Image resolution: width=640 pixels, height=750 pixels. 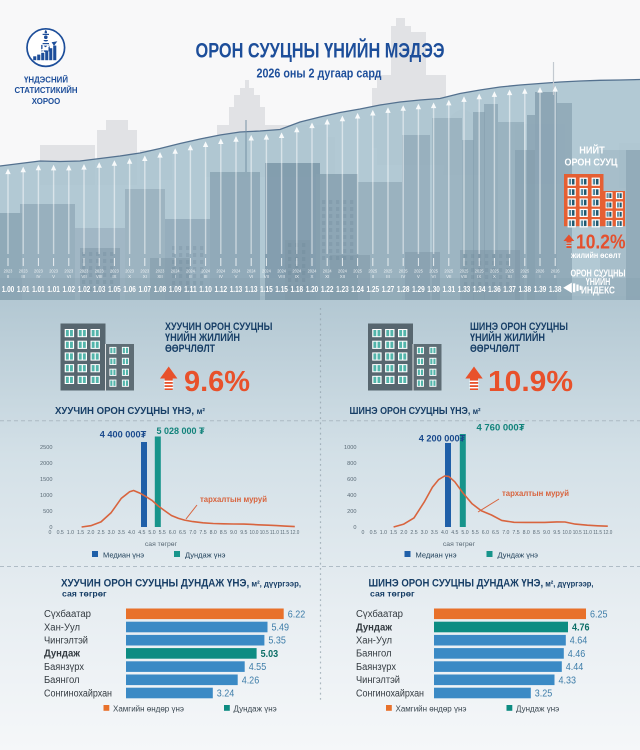 I want to click on svg-text: 1.03, so click(x=99, y=289).